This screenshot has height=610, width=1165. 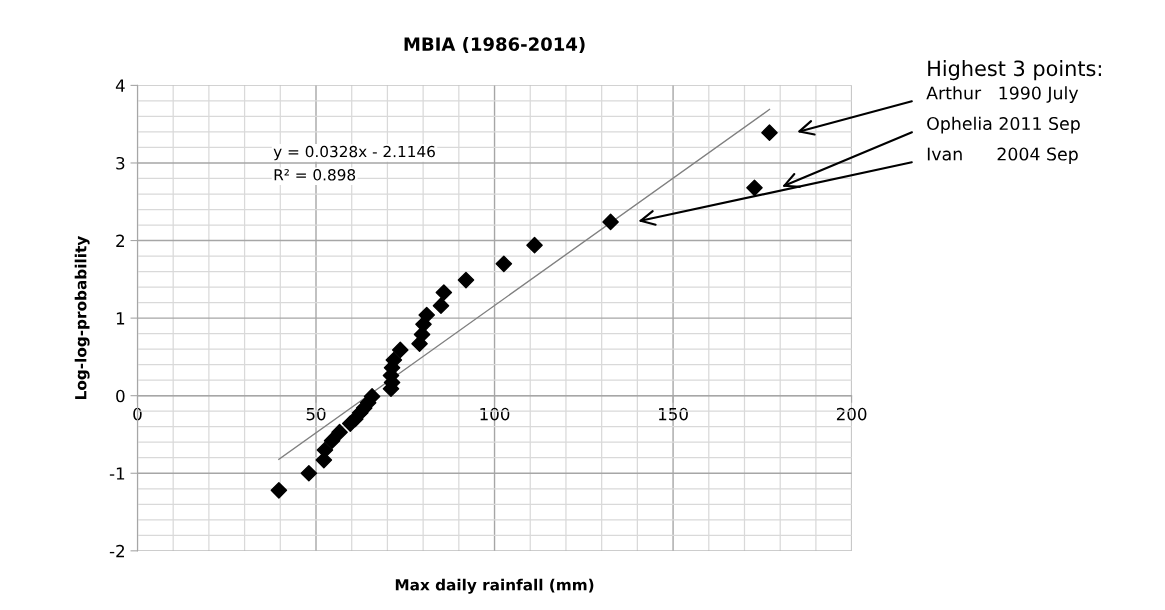 What do you see at coordinates (673, 414) in the screenshot?
I see `x-tick-label: 150` at bounding box center [673, 414].